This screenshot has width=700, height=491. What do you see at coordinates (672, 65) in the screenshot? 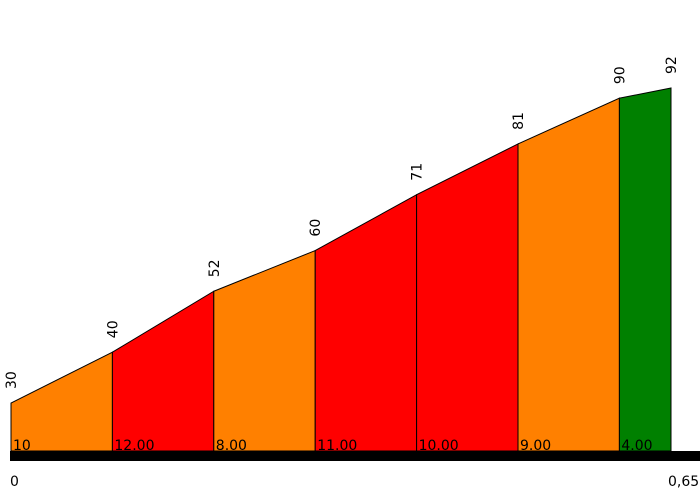
I see `elevation-label-8: 92` at bounding box center [672, 65].